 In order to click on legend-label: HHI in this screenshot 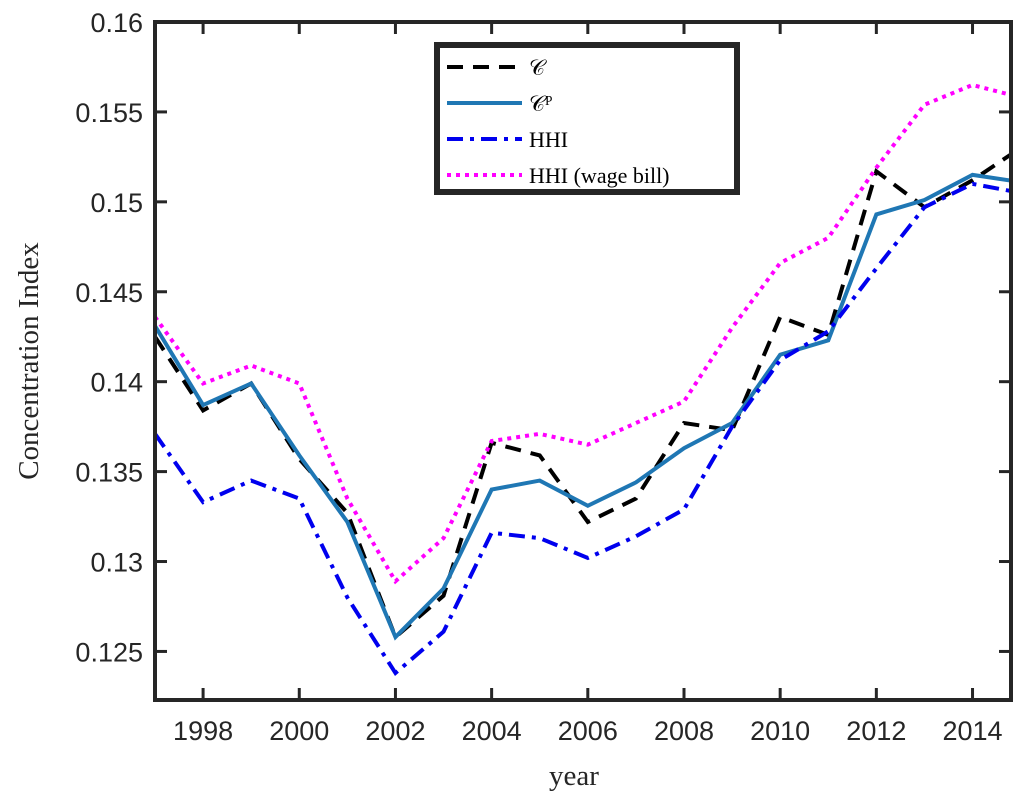, I will do `click(548, 139)`.